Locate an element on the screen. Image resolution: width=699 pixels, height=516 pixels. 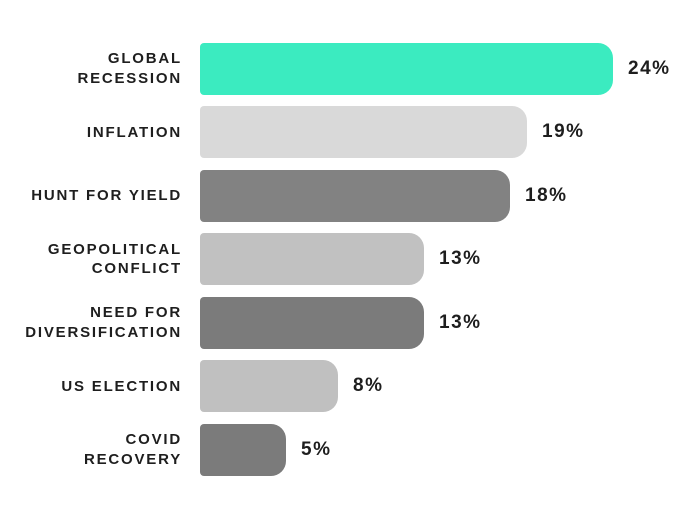
category-label: INFLATION is located at coordinates (91, 133).